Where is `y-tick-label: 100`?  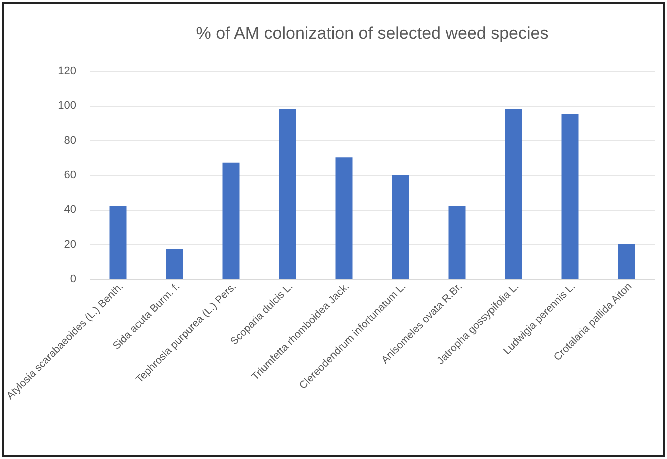 y-tick-label: 100 is located at coordinates (67, 106).